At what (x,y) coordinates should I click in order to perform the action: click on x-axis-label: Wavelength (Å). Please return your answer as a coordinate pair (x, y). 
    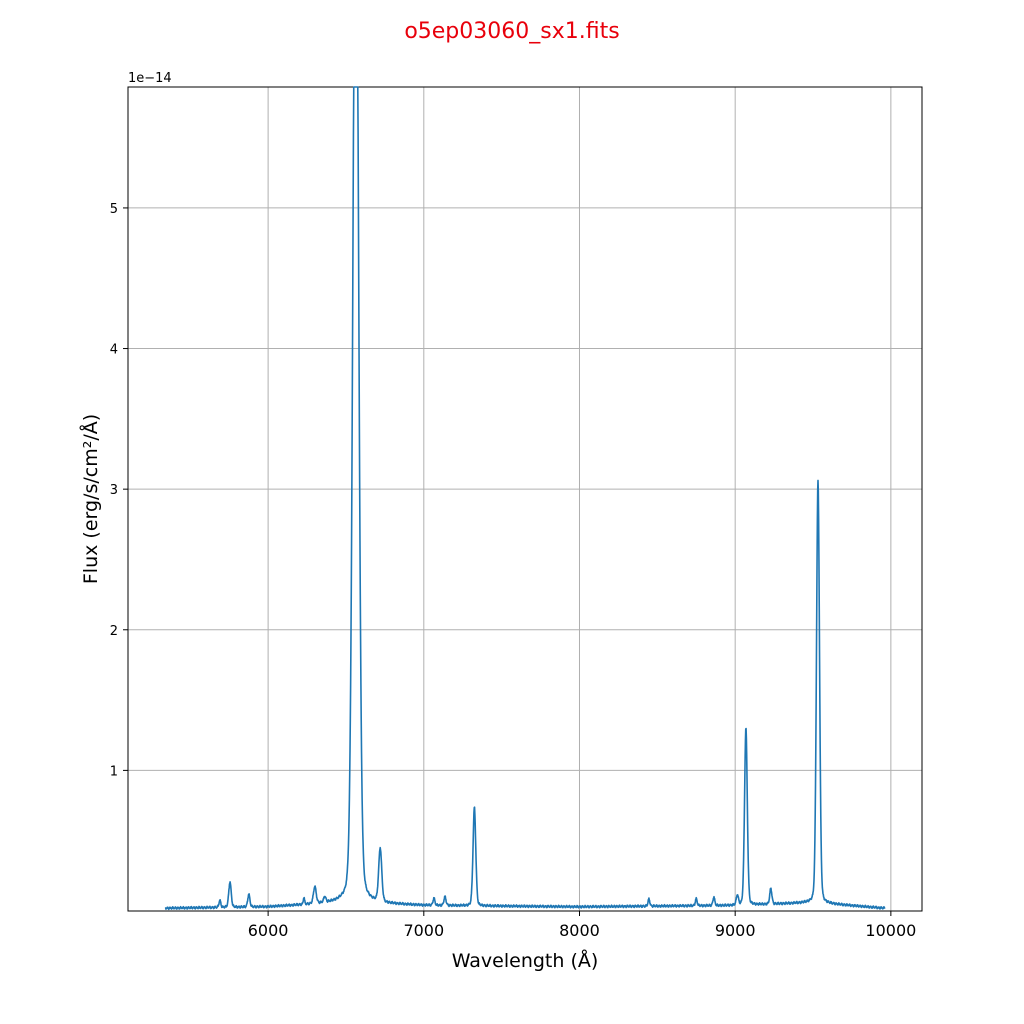
    Looking at the image, I should click on (525, 960).